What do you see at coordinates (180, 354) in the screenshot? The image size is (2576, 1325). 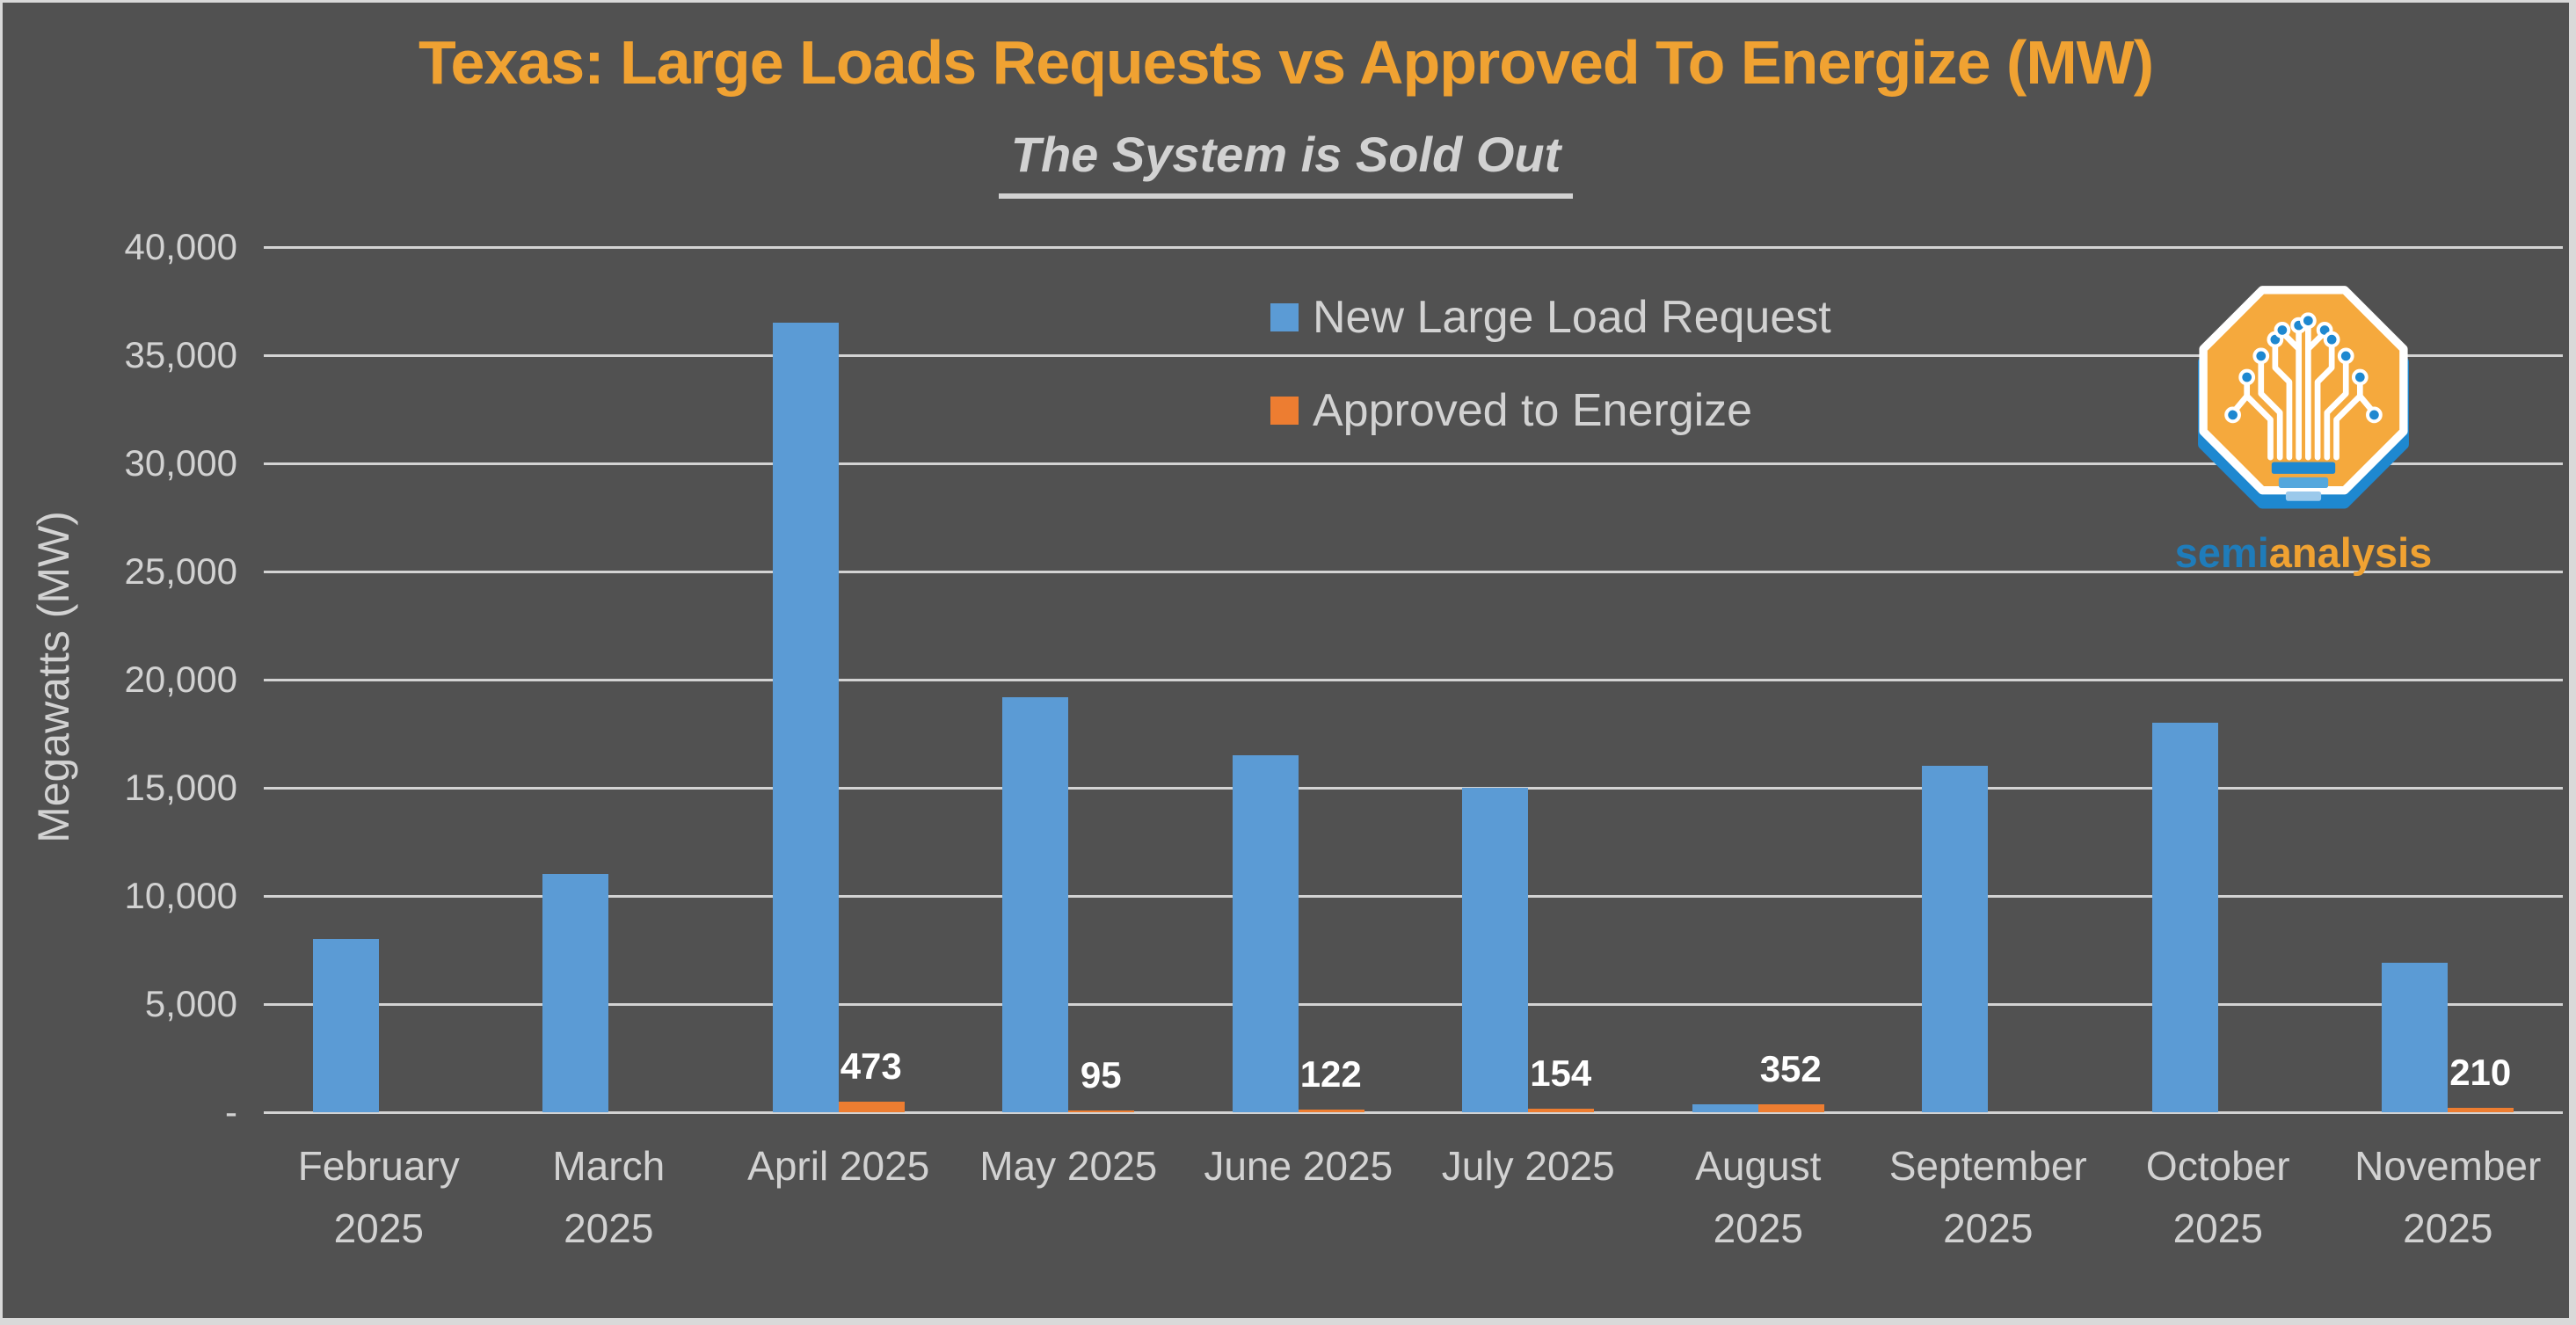 I see `y-tick-label: 35,000` at bounding box center [180, 354].